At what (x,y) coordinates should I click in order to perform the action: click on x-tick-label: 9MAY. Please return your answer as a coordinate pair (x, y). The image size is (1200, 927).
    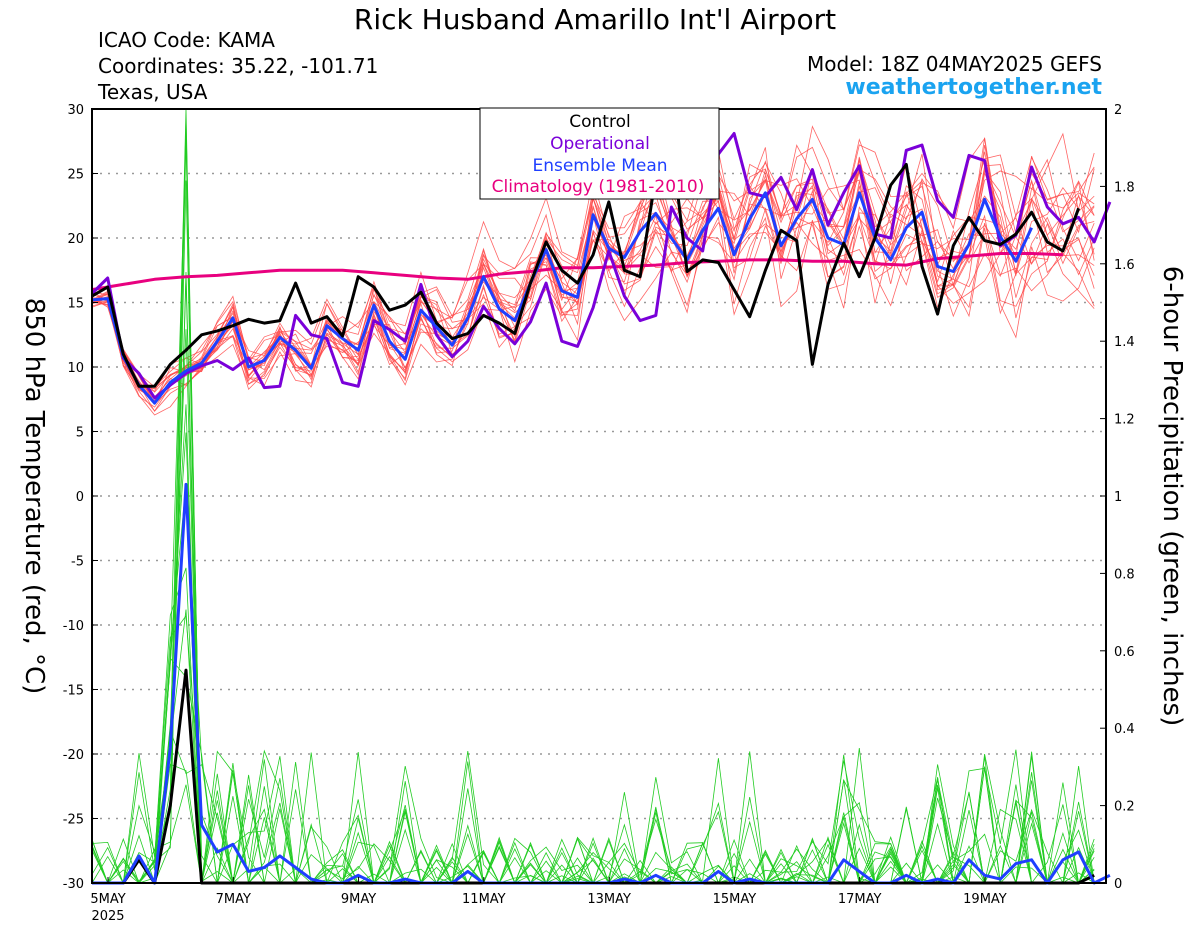
    Looking at the image, I should click on (358, 899).